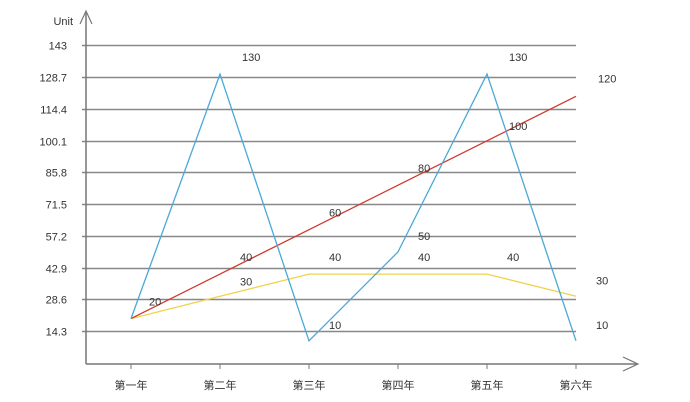 This screenshot has width=690, height=402. Describe the element at coordinates (53, 79) in the screenshot. I see `y-tick-label: 128.7` at that location.